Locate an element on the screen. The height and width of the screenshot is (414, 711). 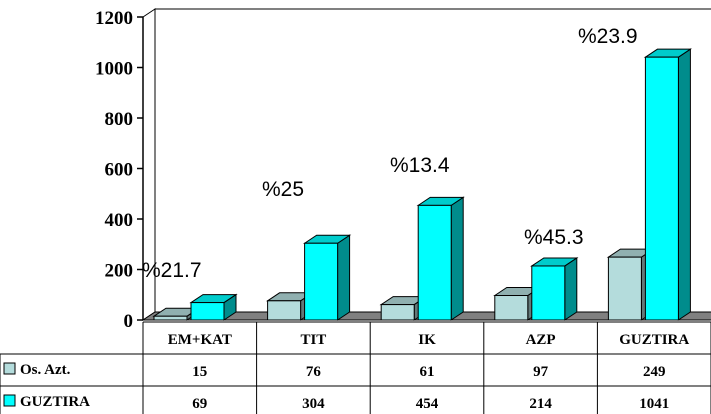
y-tick-label: 1000 is located at coordinates (114, 69).